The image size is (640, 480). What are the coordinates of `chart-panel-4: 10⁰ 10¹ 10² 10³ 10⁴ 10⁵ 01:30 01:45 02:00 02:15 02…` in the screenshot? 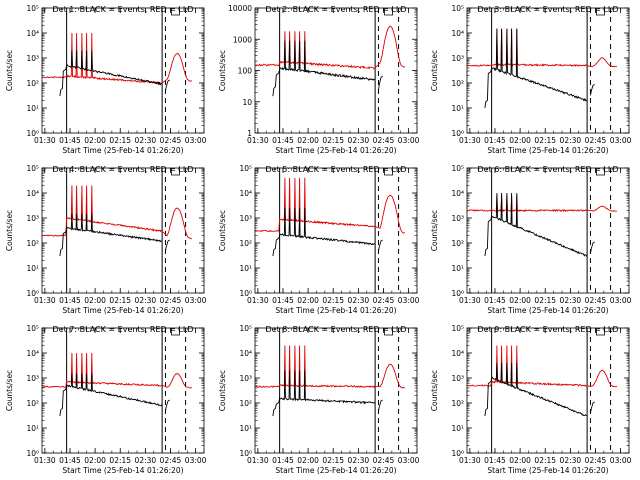 It's located at (106, 239).